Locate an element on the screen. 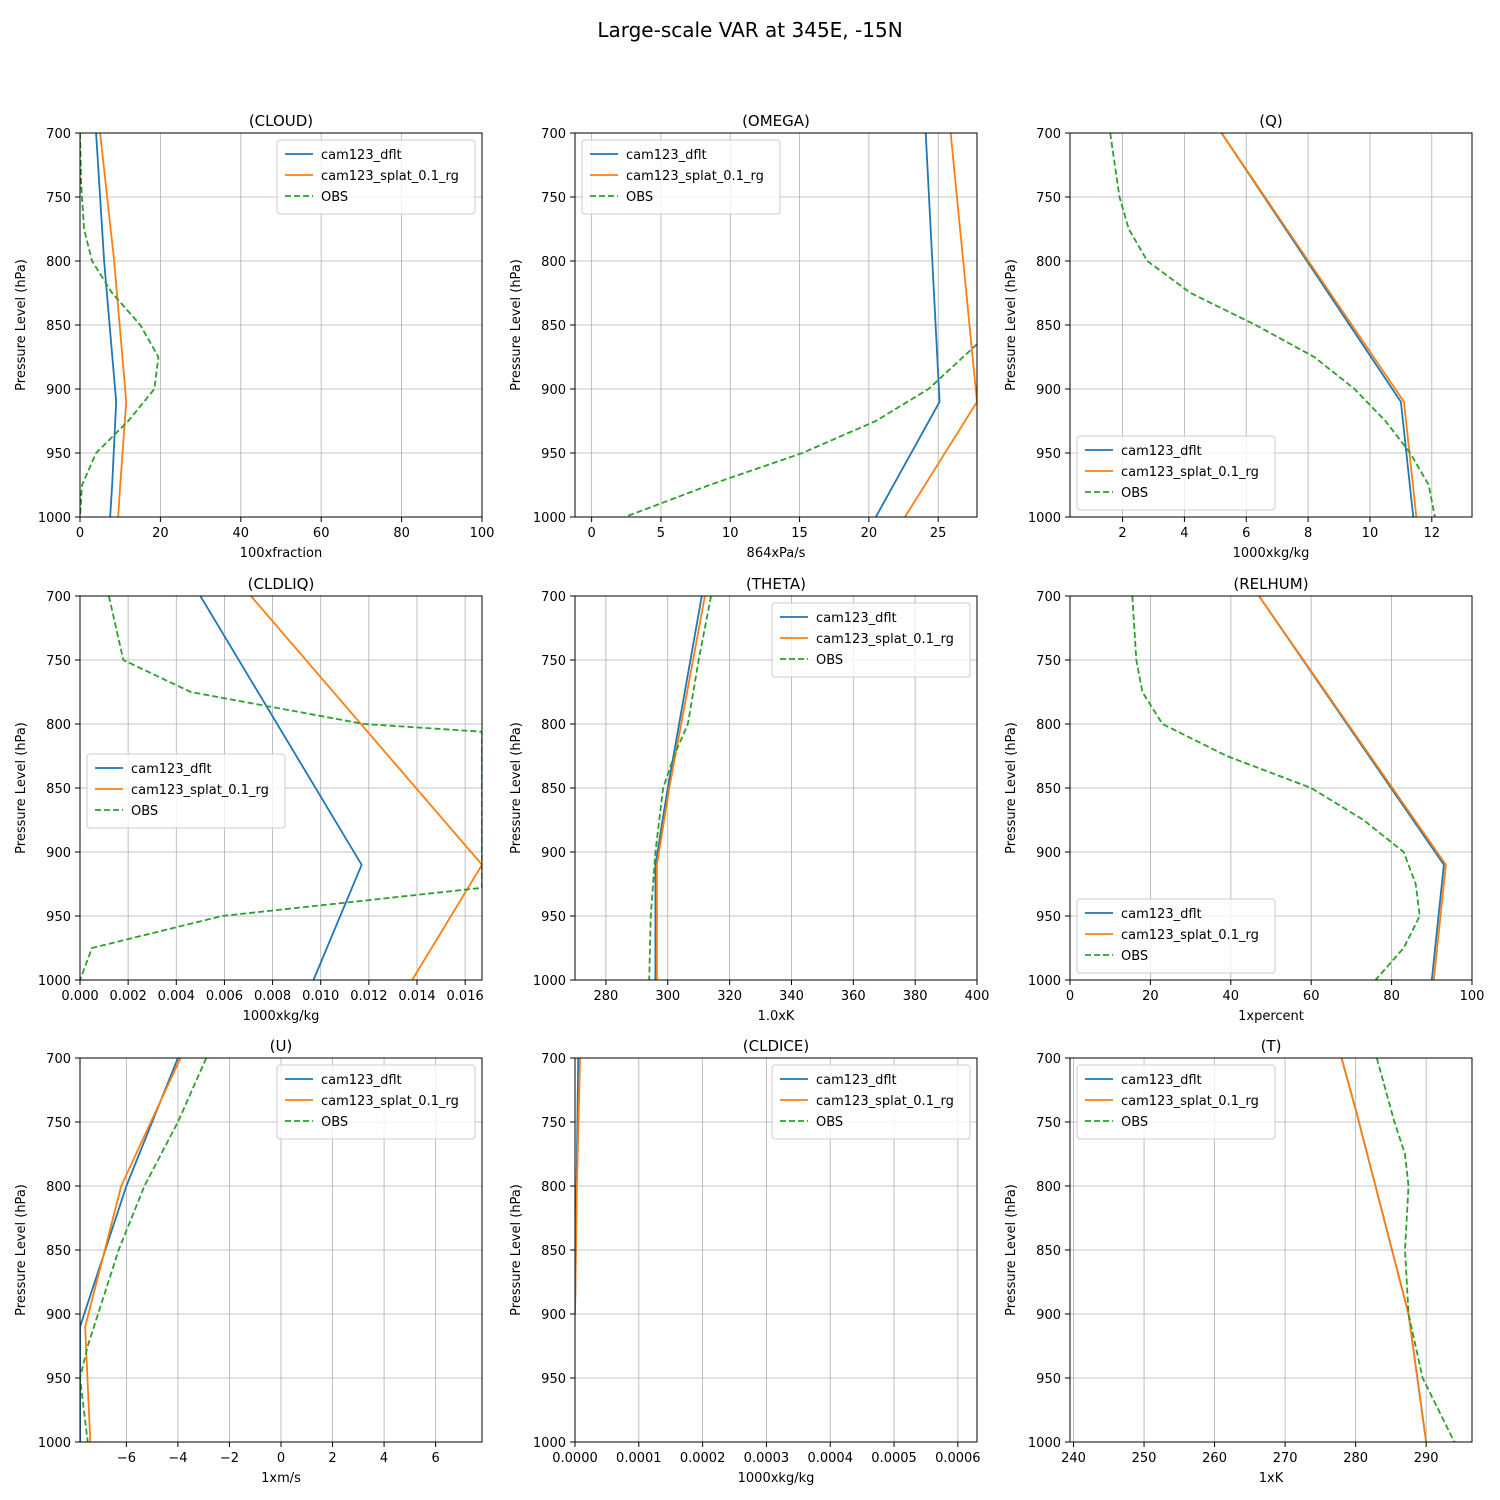 This screenshot has width=1500, height=1500. x-tick-label: 0 is located at coordinates (1070, 996).